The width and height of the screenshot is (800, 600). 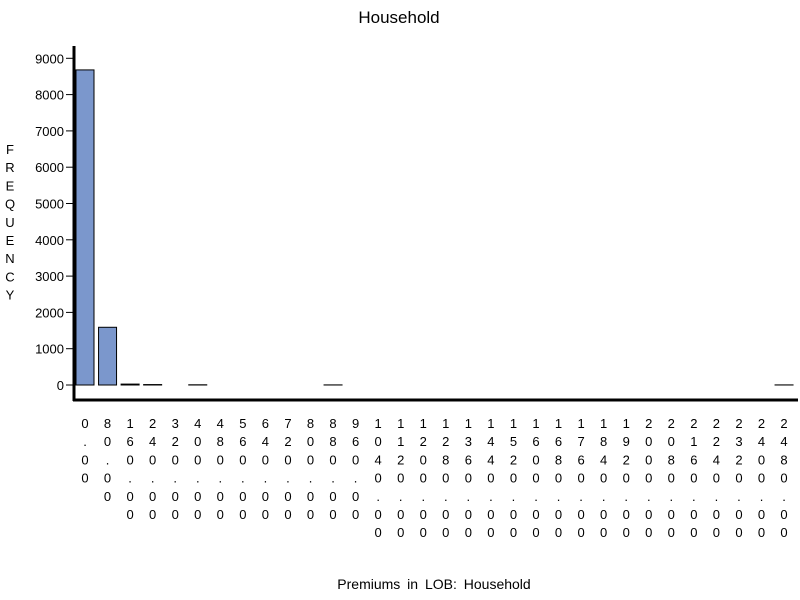 I want to click on y-tick-label: 8000, so click(x=49, y=95).